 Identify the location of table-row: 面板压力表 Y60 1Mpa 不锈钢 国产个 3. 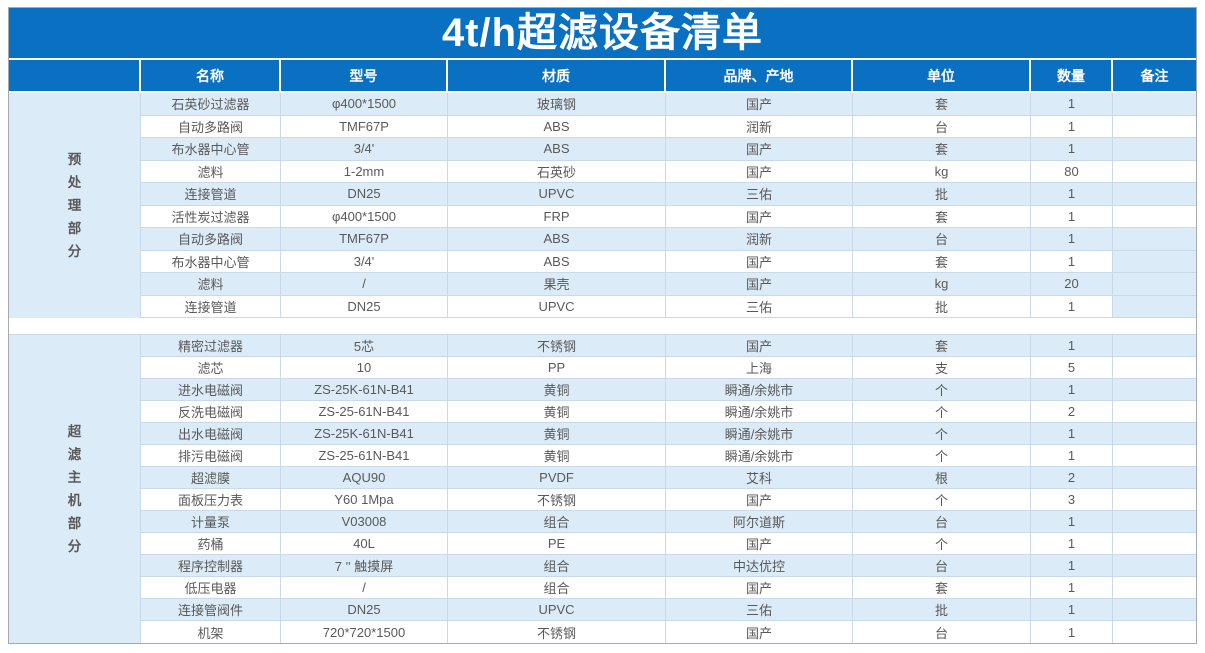
(668, 500).